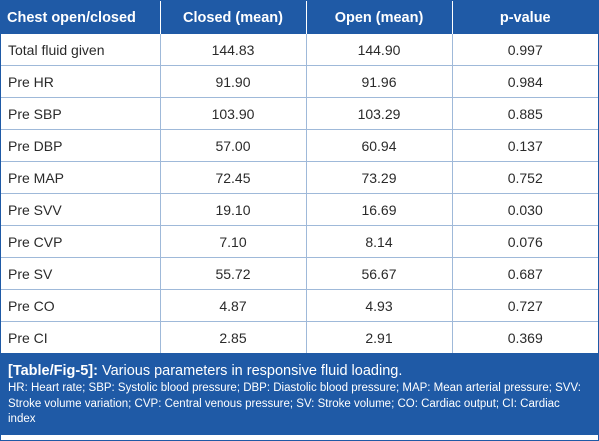 The width and height of the screenshot is (599, 441). I want to click on table-row: Pre MAP 72.45 73.29 0.752, so click(299, 177).